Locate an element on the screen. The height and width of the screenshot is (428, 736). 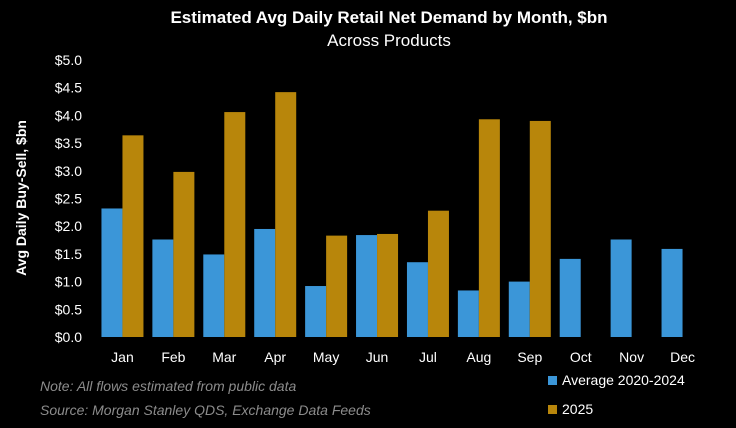
bar-average-may is located at coordinates (316, 311).